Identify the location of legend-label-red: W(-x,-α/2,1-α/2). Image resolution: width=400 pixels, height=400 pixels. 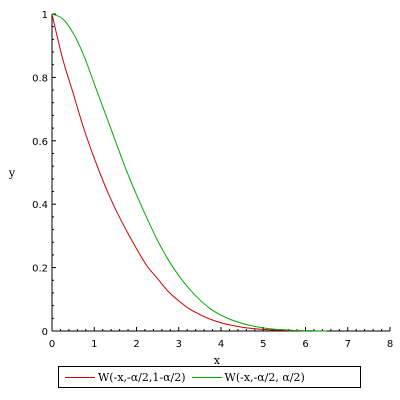
(142, 377).